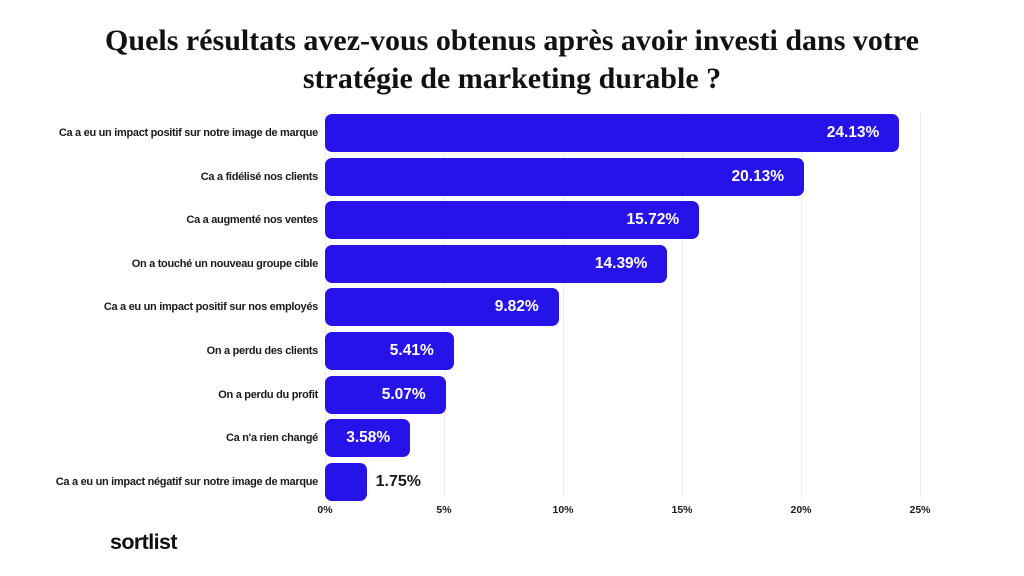 This screenshot has width=1024, height=576. I want to click on x-axis-tick: 20%, so click(801, 510).